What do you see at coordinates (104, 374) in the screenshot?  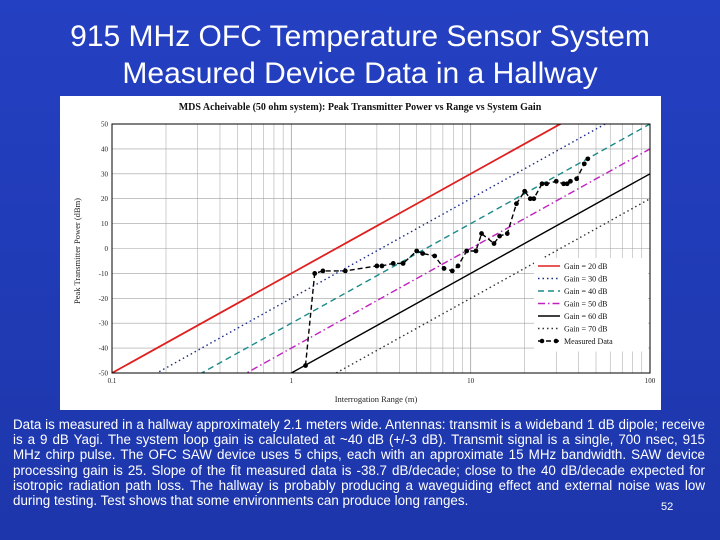 I see `y-tick-label: -50` at bounding box center [104, 374].